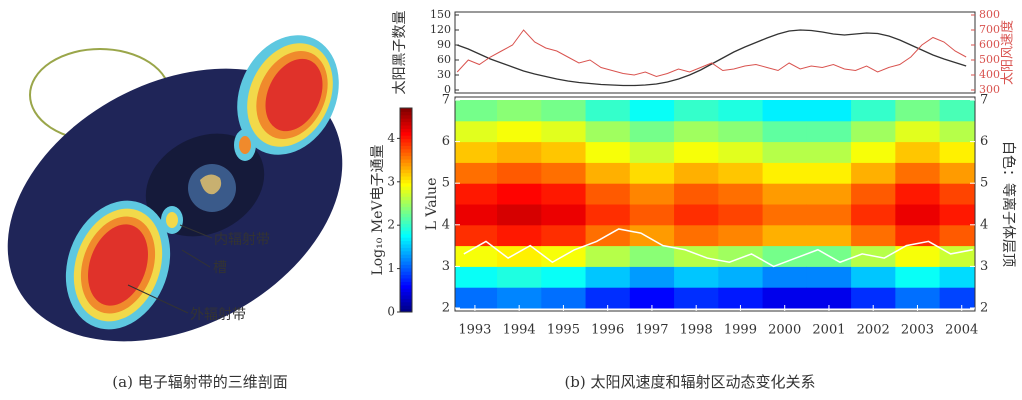  What do you see at coordinates (446, 141) in the screenshot?
I see `y-tick-label: 6` at bounding box center [446, 141].